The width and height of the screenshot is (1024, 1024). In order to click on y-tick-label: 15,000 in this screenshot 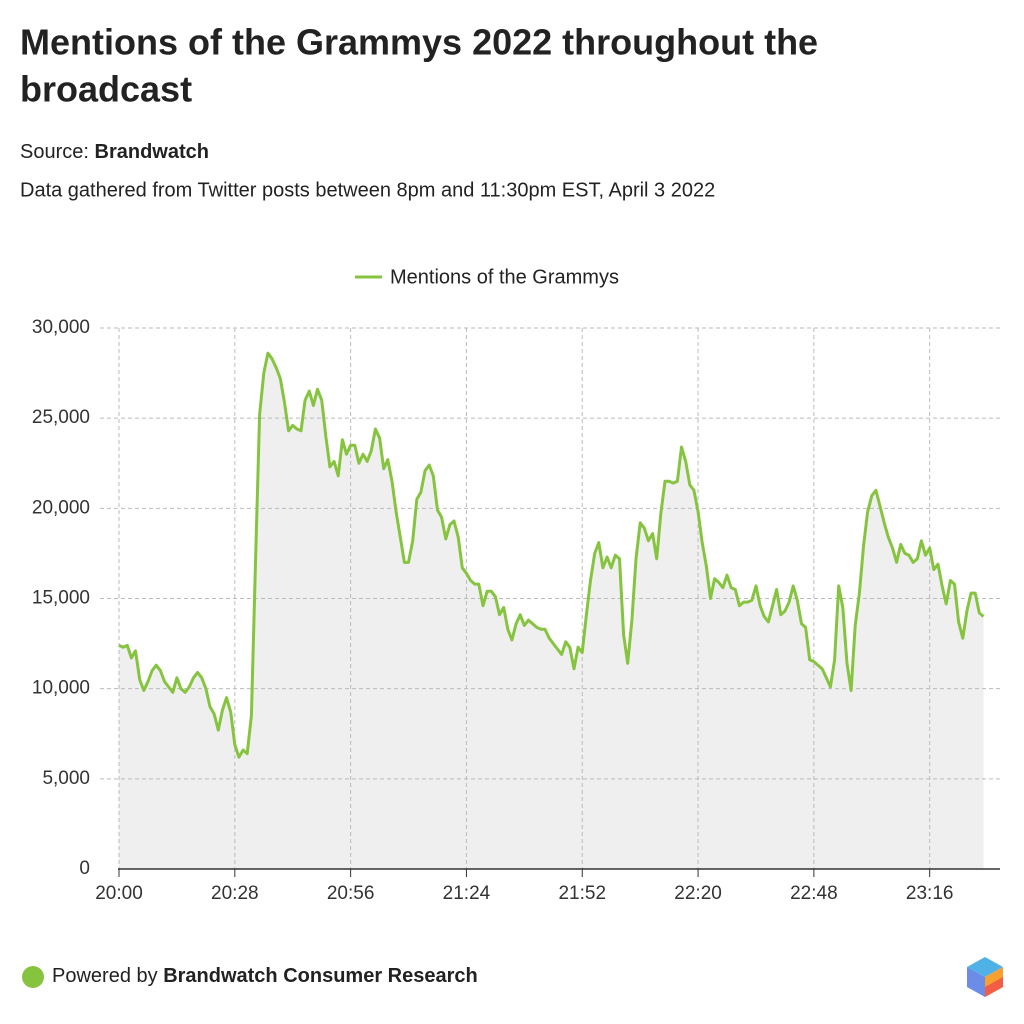, I will do `click(61, 598)`.